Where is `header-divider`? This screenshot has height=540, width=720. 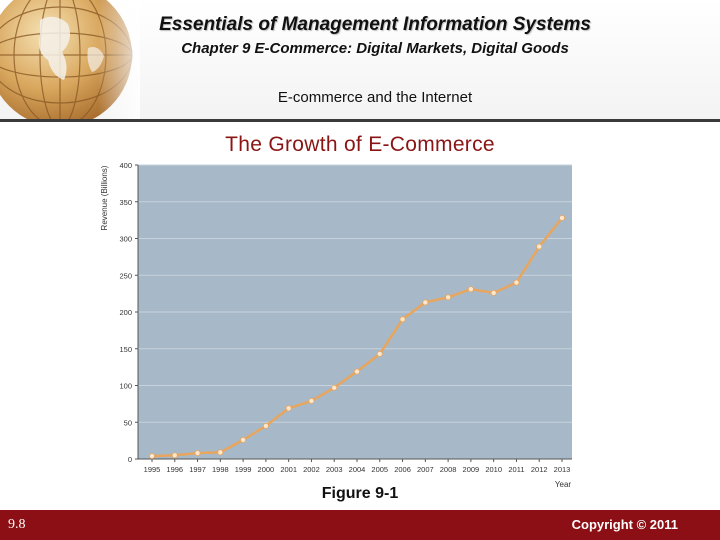 header-divider is located at coordinates (360, 120).